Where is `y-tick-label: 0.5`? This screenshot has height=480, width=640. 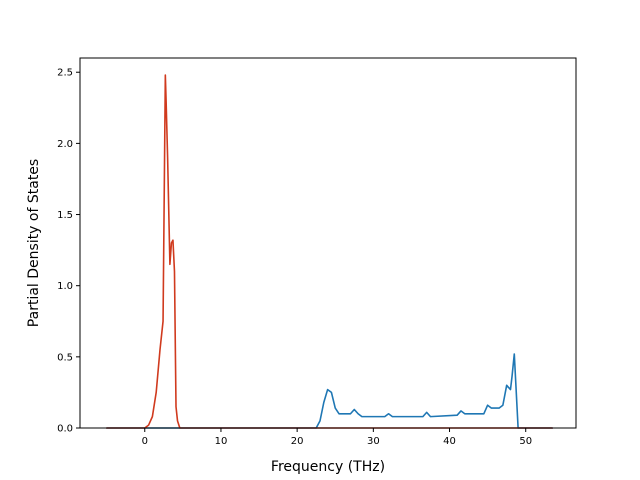
y-tick-label: 0.5 is located at coordinates (65, 357).